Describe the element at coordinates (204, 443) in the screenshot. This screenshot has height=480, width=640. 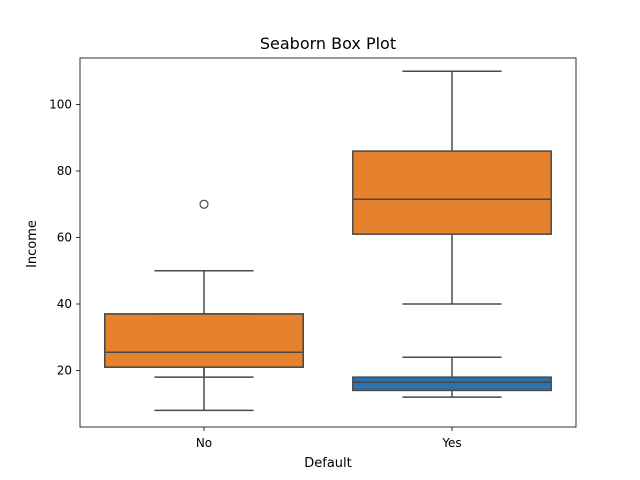
I see `x-tick-label-no: No` at that location.